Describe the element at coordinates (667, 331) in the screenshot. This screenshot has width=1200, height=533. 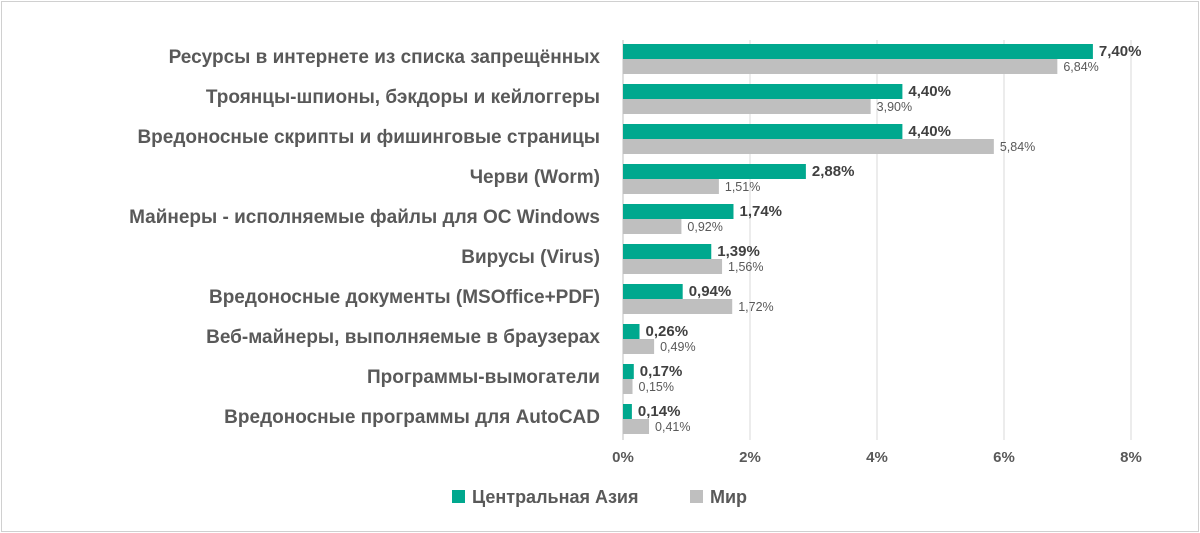
I see `data-label-central-asia: 0,26%` at that location.